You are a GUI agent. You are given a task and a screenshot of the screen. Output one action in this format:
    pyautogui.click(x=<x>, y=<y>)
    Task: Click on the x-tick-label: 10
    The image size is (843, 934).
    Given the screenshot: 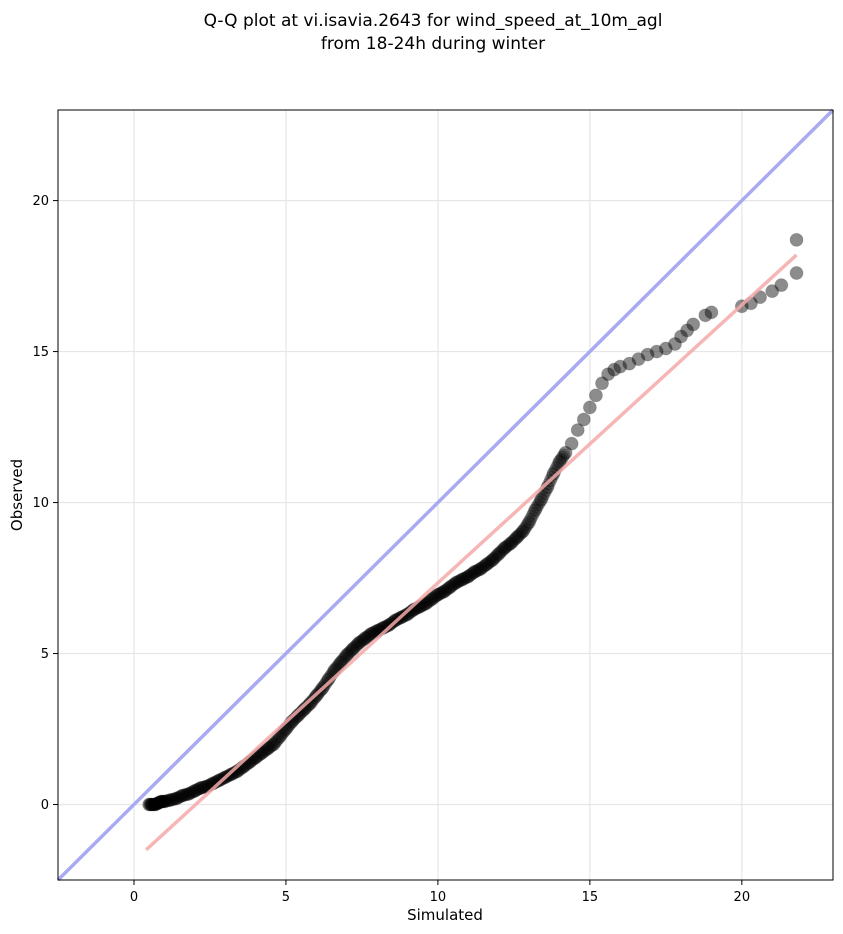 What is the action you would take?
    pyautogui.click(x=438, y=897)
    